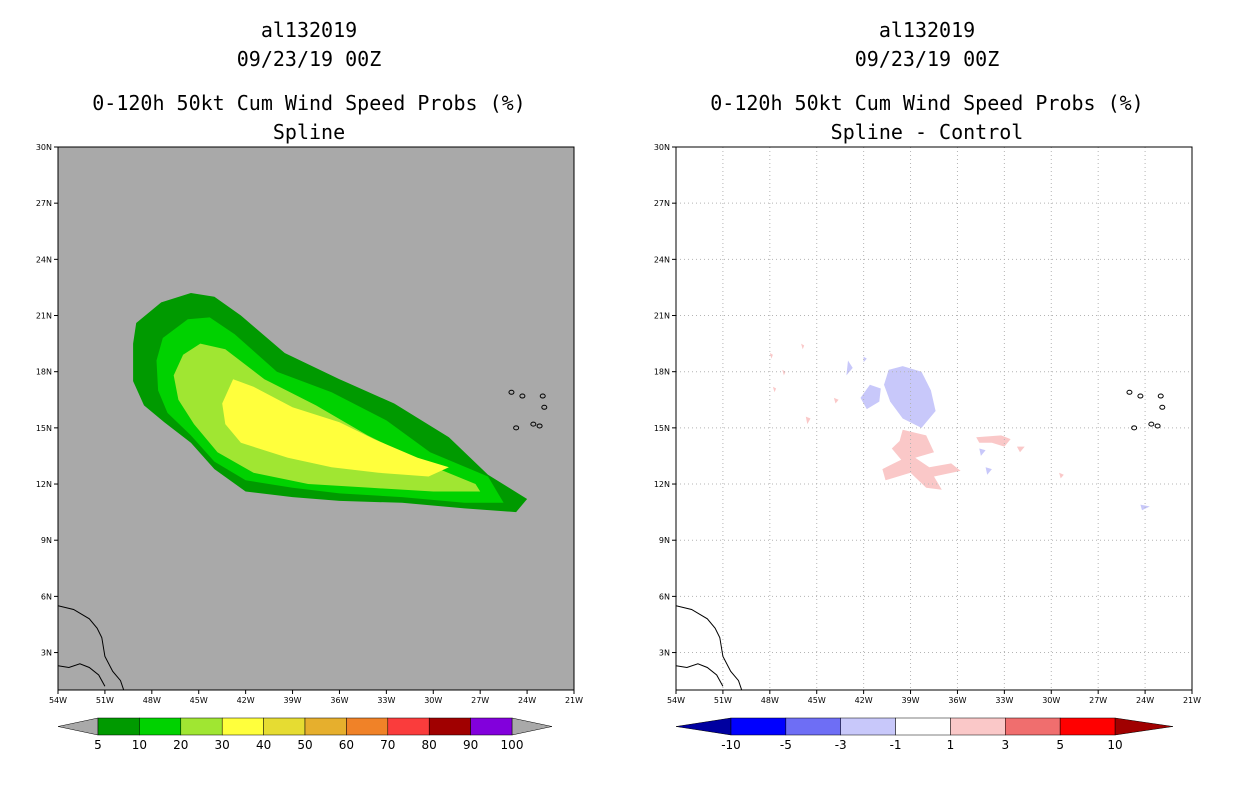 The height and width of the screenshot is (800, 1236). Describe the element at coordinates (957, 700) in the screenshot. I see `x-tick-label: 36W` at that location.